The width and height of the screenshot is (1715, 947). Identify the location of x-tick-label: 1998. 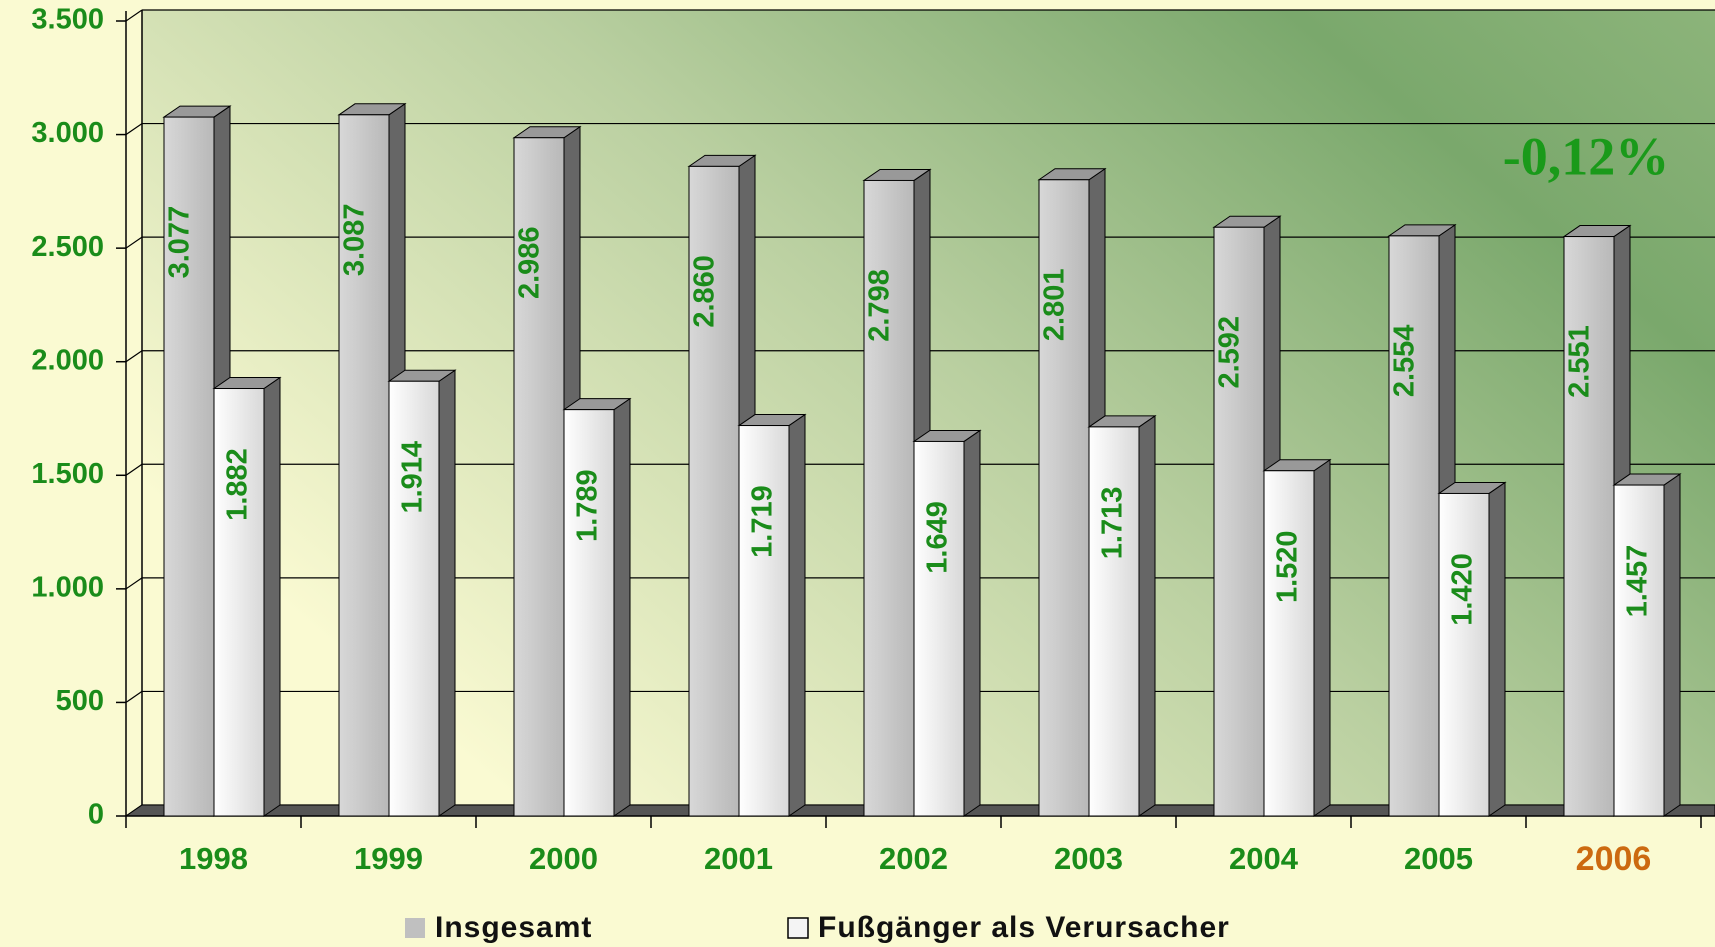
(213, 858).